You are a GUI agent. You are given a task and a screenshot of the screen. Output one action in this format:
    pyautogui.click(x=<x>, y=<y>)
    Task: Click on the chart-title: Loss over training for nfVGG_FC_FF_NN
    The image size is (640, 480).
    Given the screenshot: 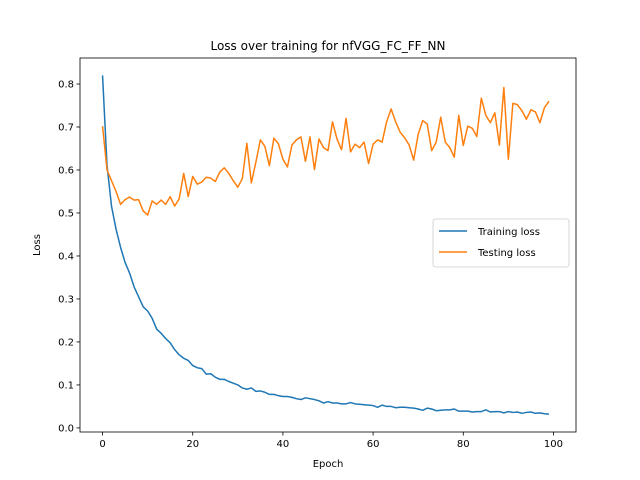 What is the action you would take?
    pyautogui.click(x=327, y=46)
    